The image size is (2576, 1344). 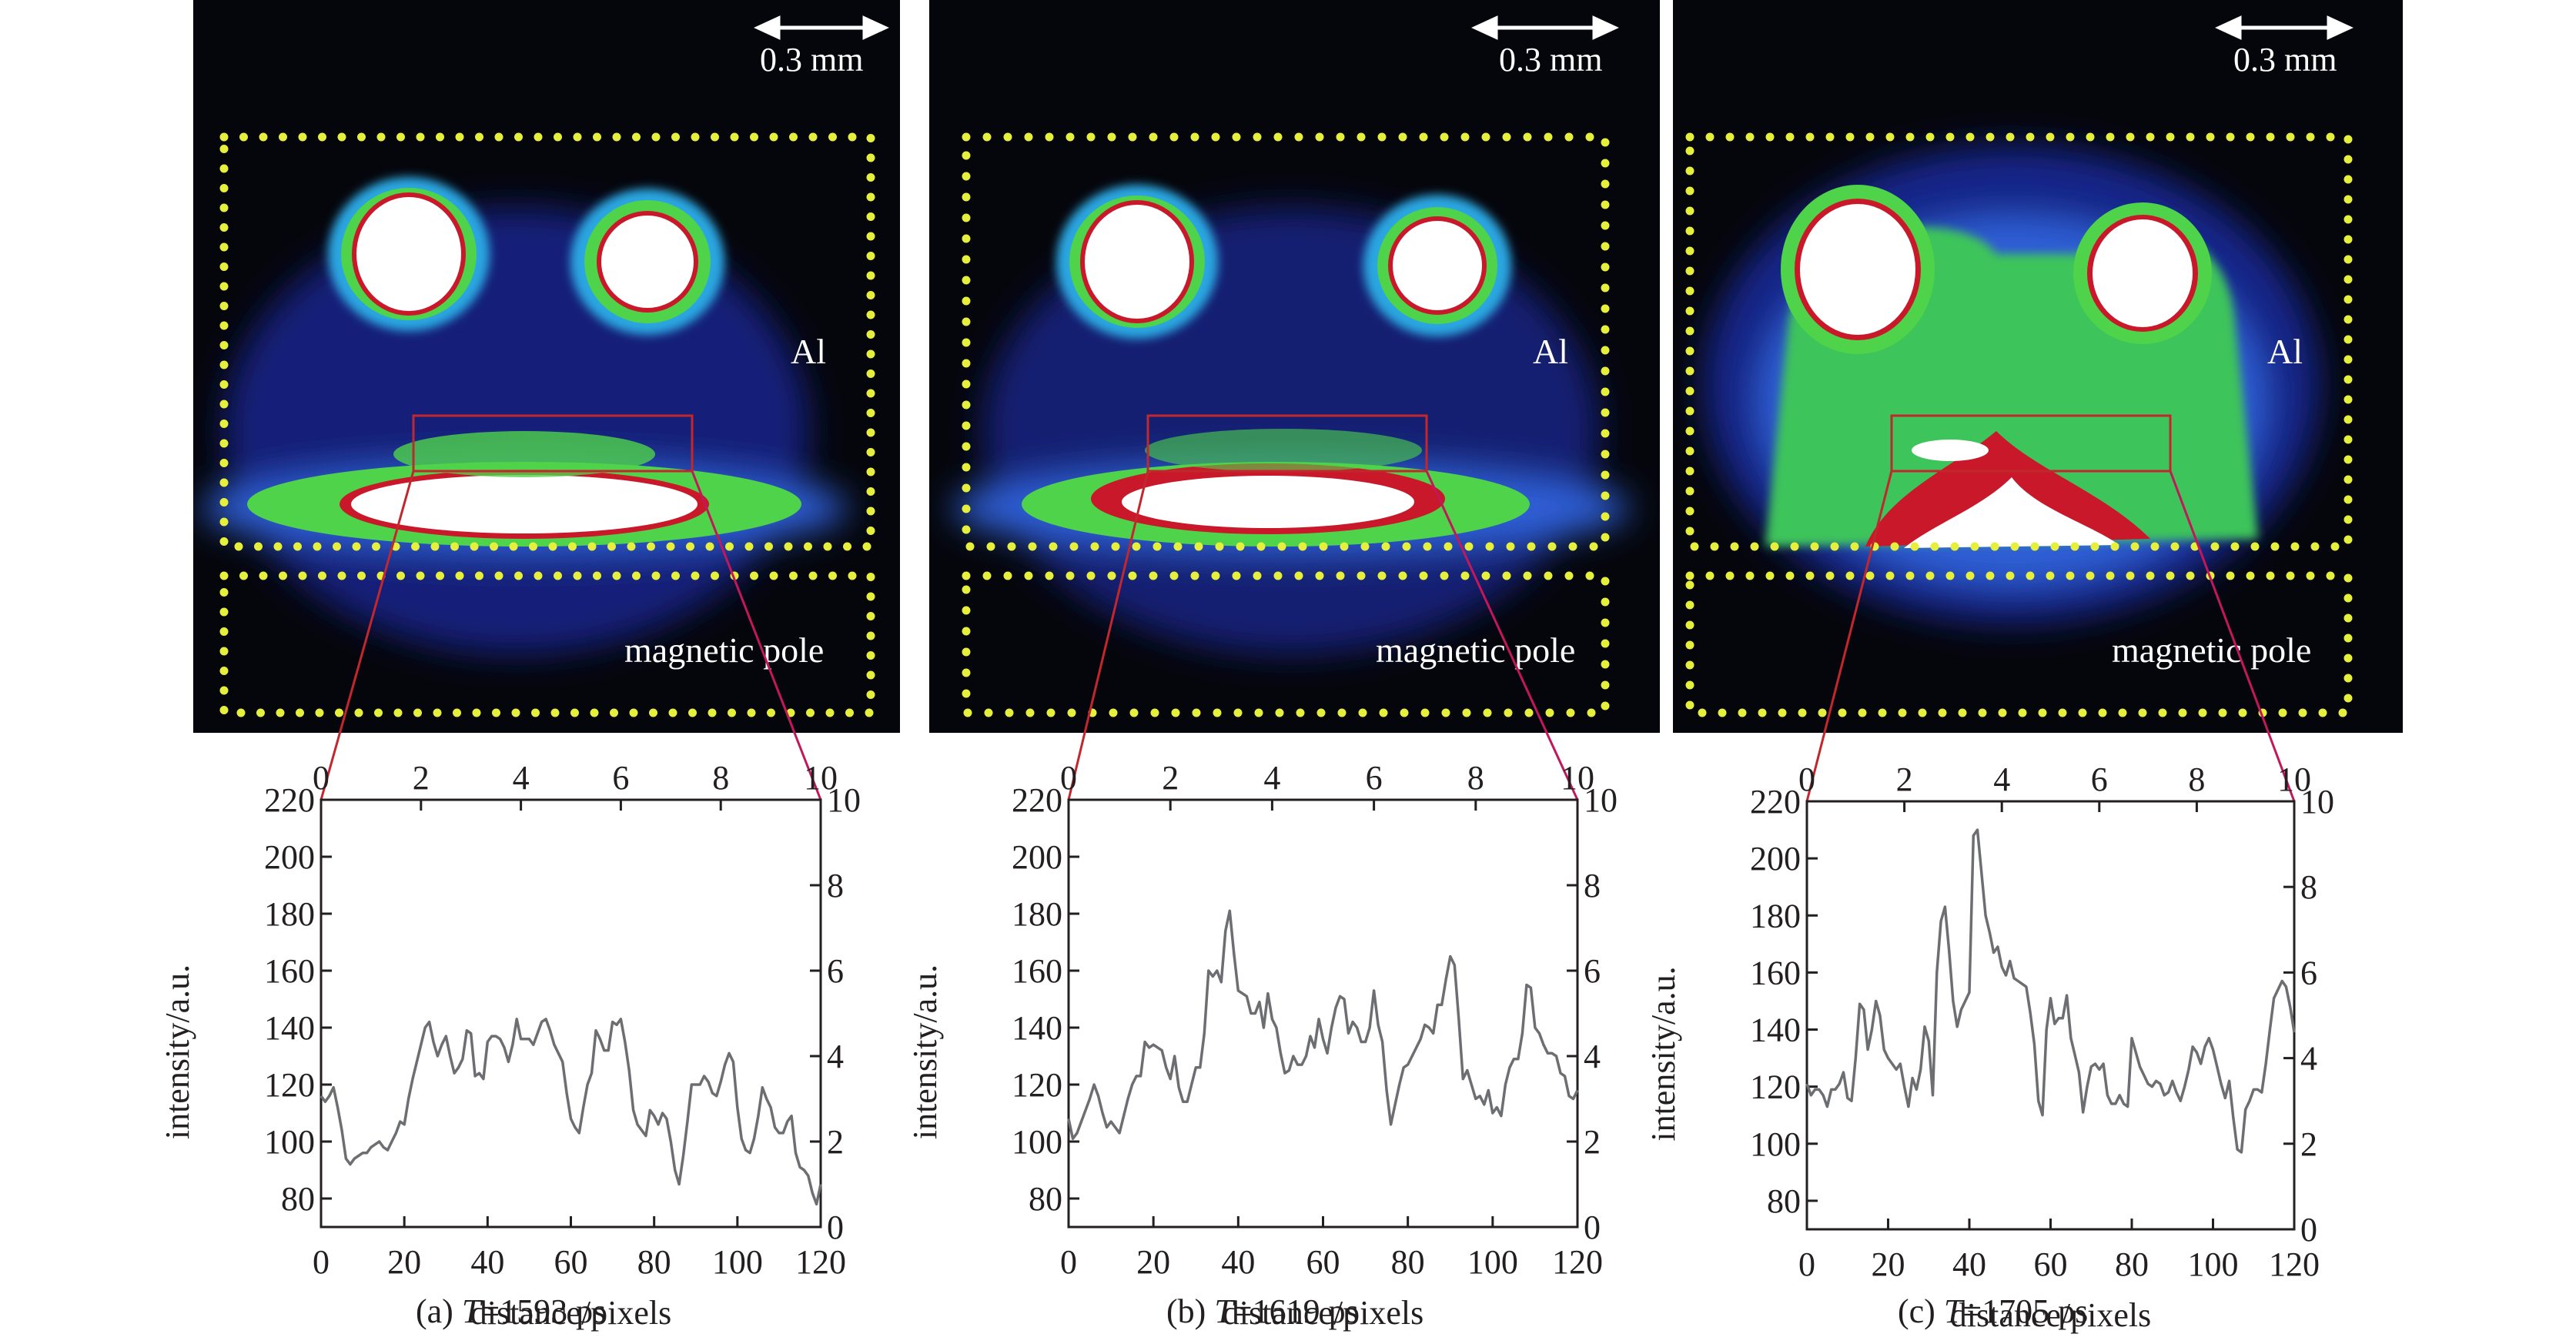 I want to click on caption-value: =1705 ps, so click(x=2025, y=1311).